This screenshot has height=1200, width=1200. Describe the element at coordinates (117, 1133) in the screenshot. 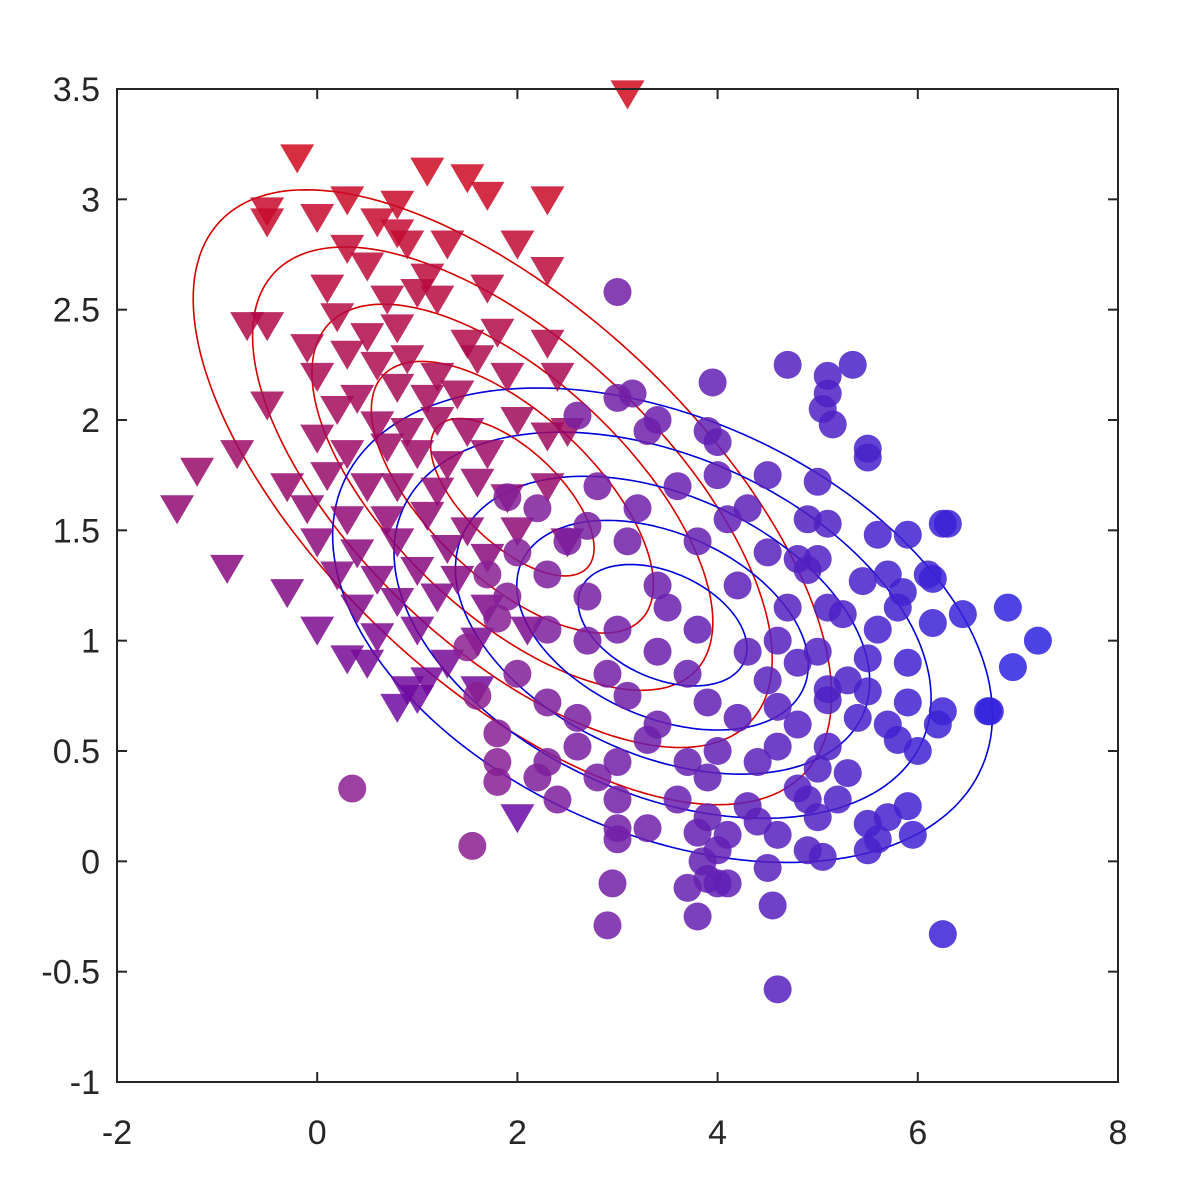

I see `x-tick-label: -2` at that location.